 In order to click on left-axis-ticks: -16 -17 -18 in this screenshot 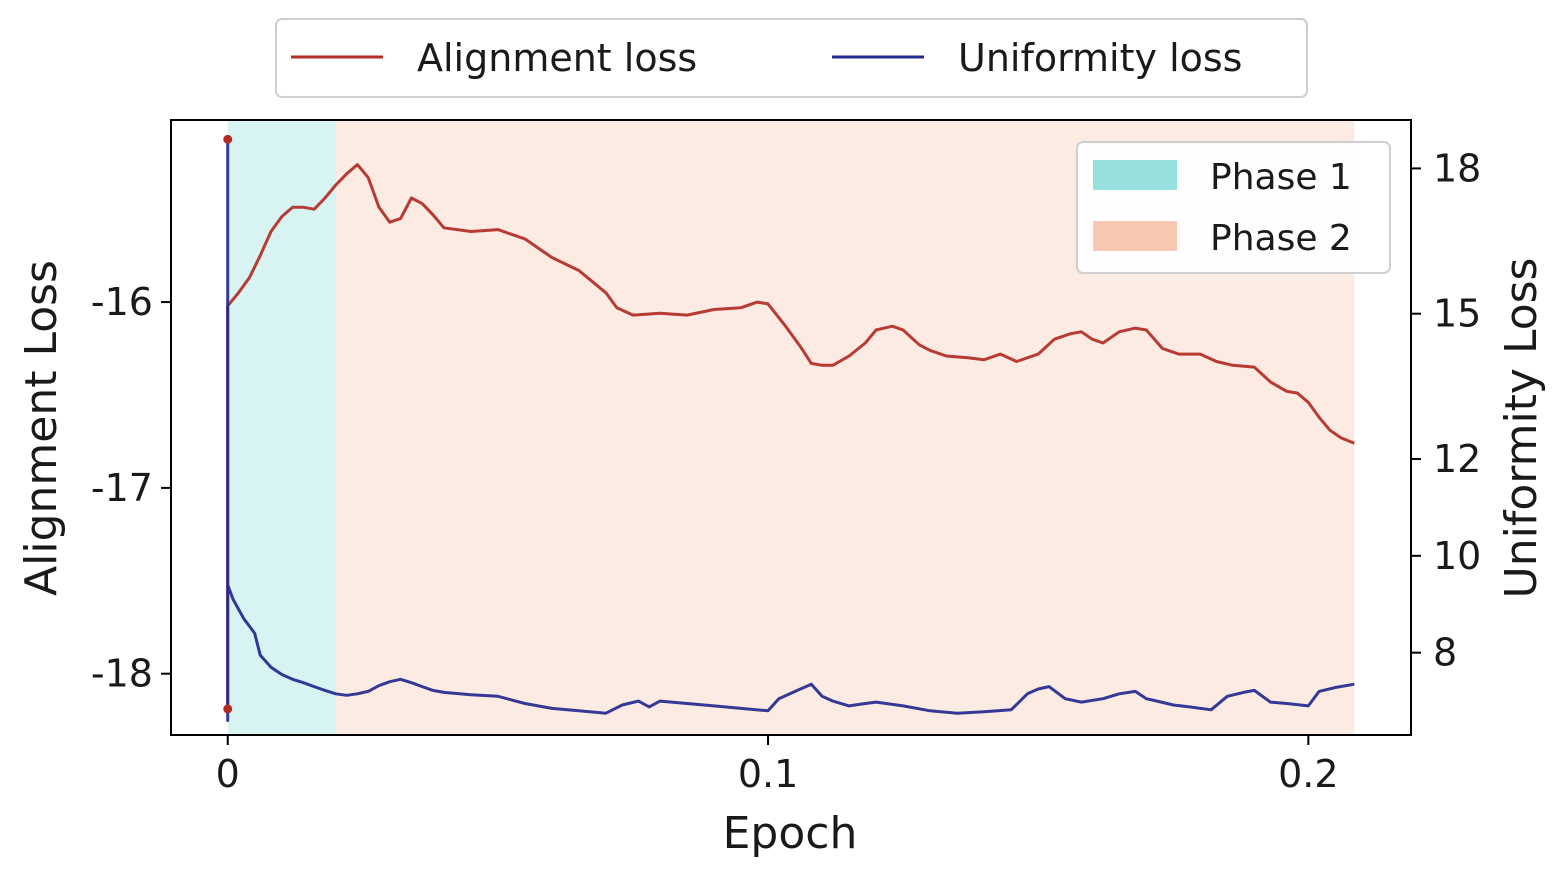, I will do `click(131, 488)`.